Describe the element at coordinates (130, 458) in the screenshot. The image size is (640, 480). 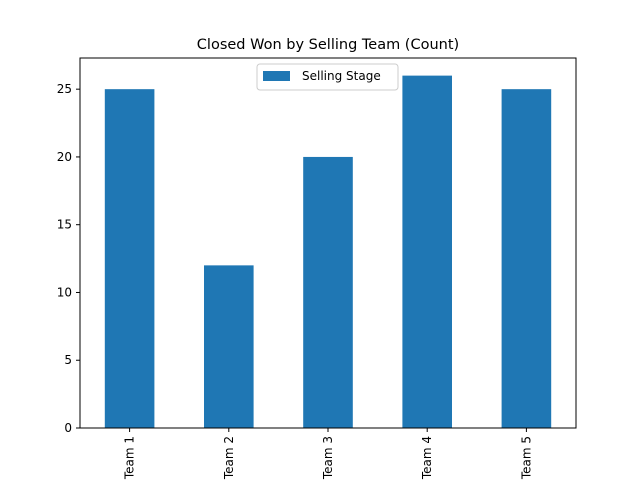
I see `x-tick-label: Team 1` at that location.